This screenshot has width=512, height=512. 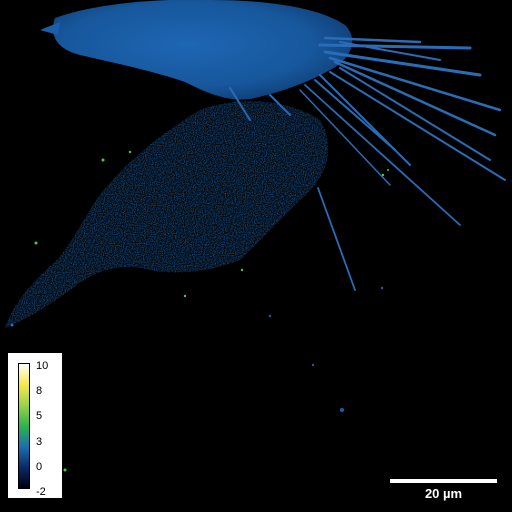 What do you see at coordinates (39, 442) in the screenshot?
I see `colorbar-tick: 3` at bounding box center [39, 442].